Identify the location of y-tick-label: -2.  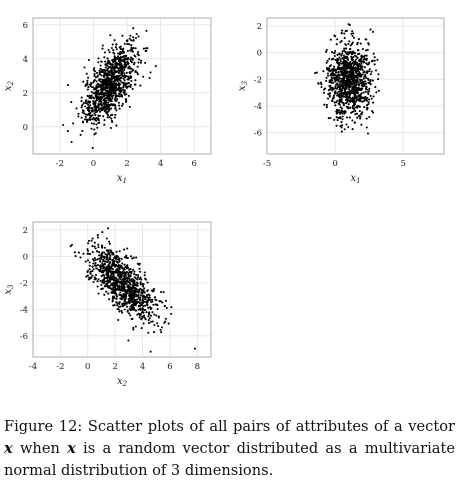
(24, 284).